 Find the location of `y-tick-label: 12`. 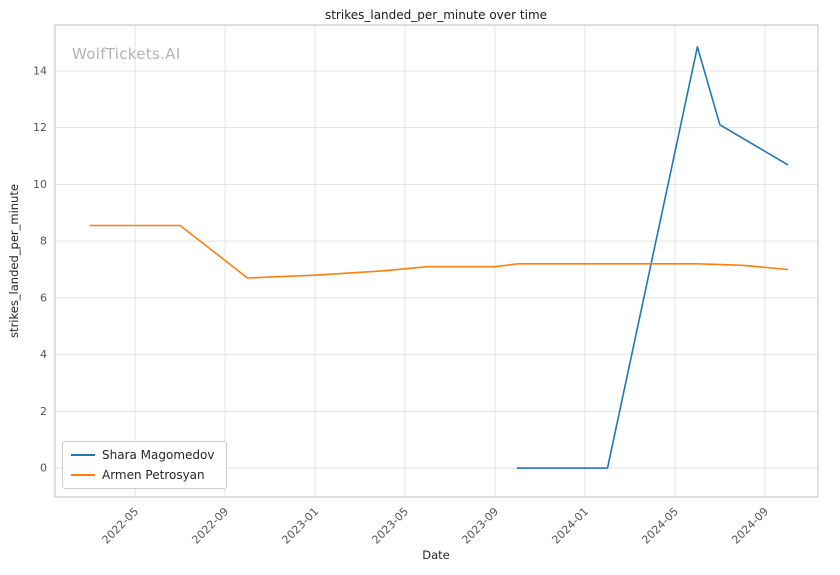

y-tick-label: 12 is located at coordinates (40, 127).